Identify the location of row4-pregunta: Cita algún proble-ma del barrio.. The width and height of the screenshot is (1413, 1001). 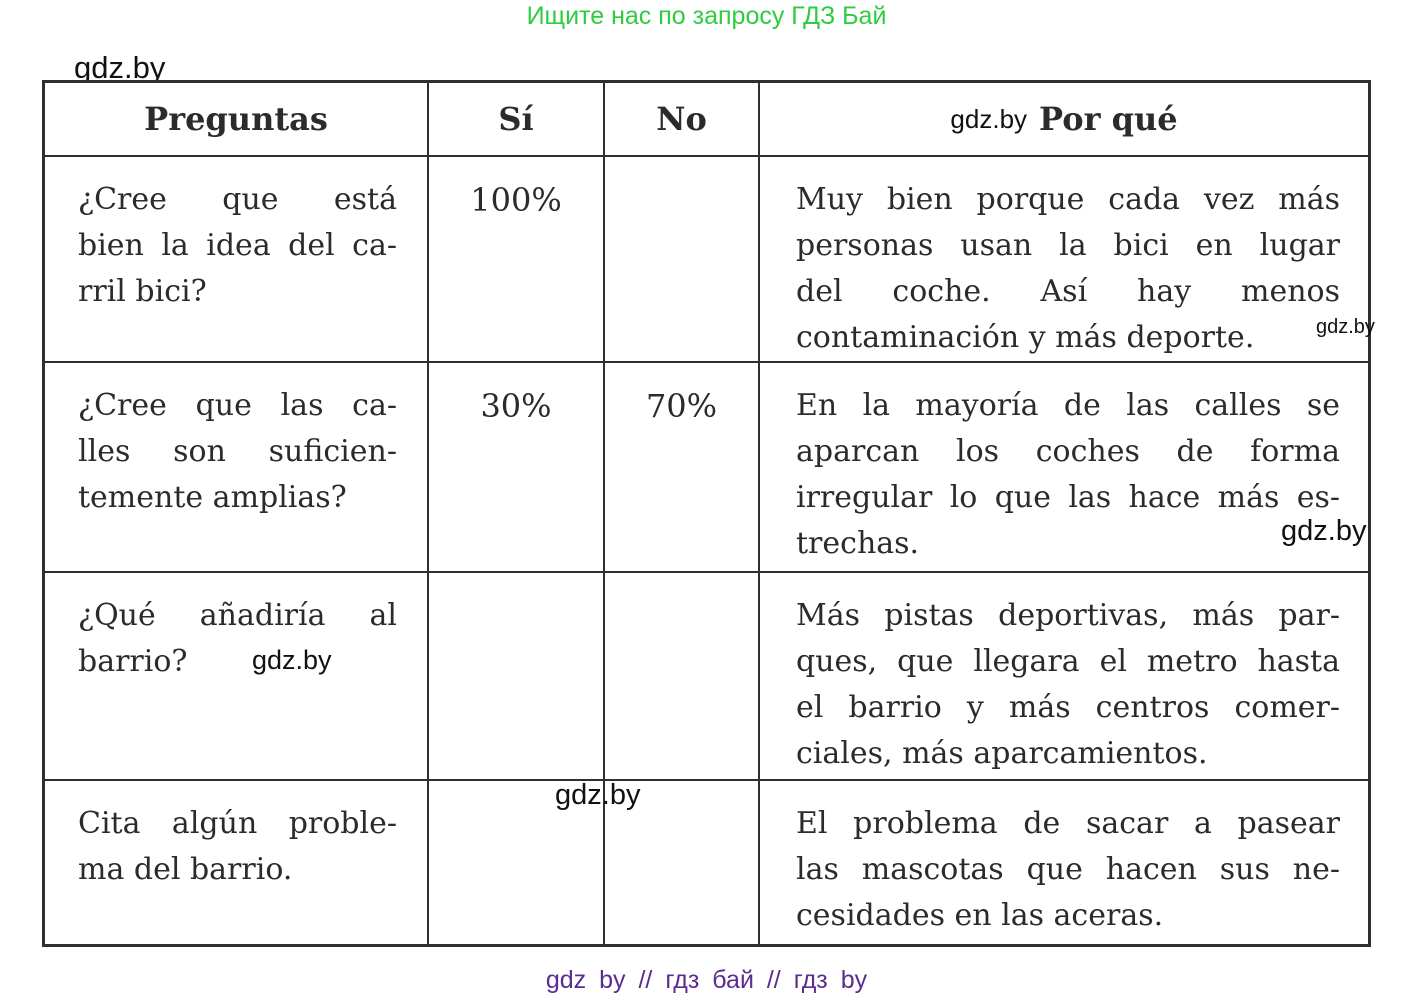
(236, 861).